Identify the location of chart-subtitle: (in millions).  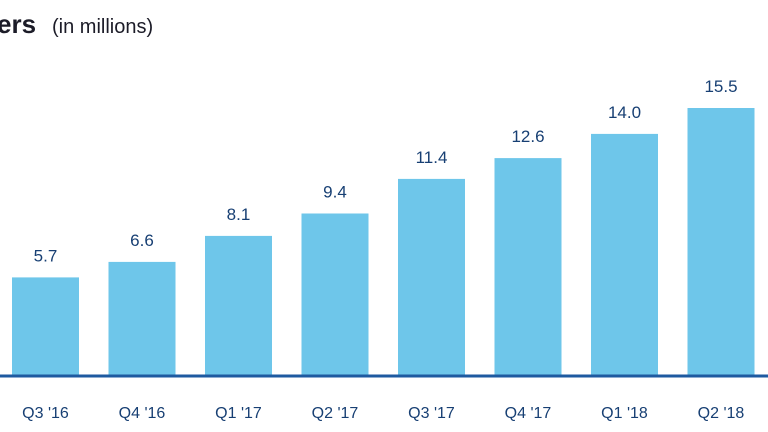
(102, 27).